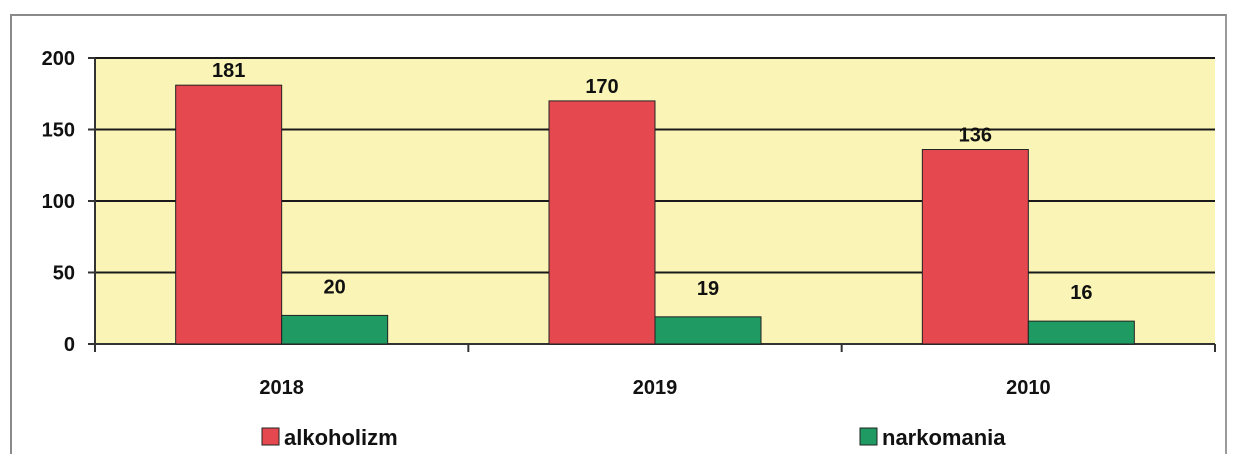 The width and height of the screenshot is (1233, 457). What do you see at coordinates (229, 214) in the screenshot?
I see `bar-alkoholizm-2018` at bounding box center [229, 214].